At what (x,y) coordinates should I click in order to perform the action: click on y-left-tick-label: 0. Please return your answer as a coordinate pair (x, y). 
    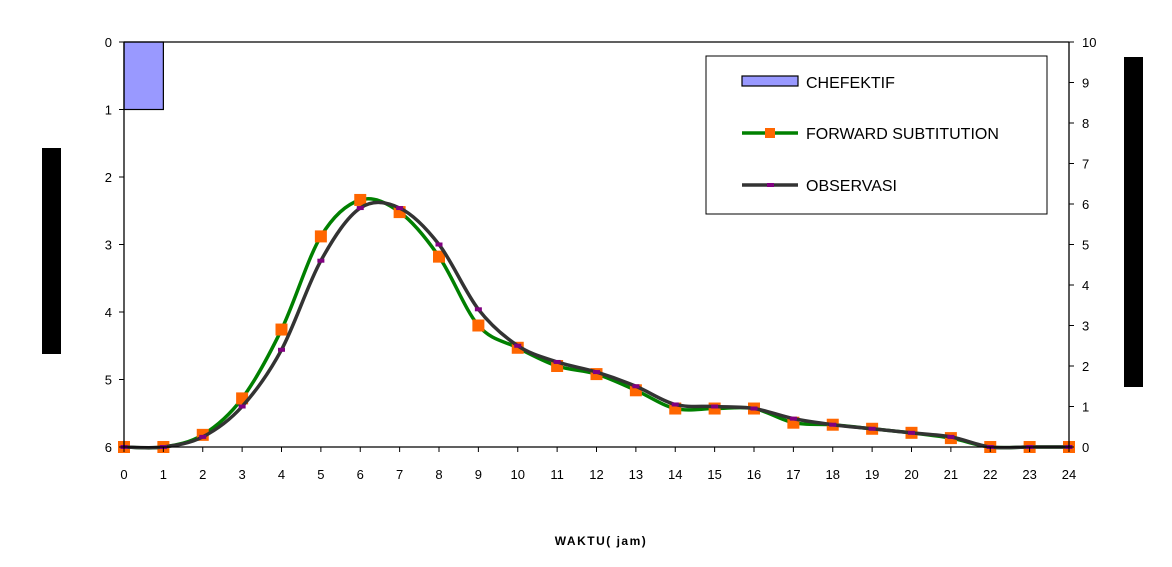
    Looking at the image, I should click on (108, 42).